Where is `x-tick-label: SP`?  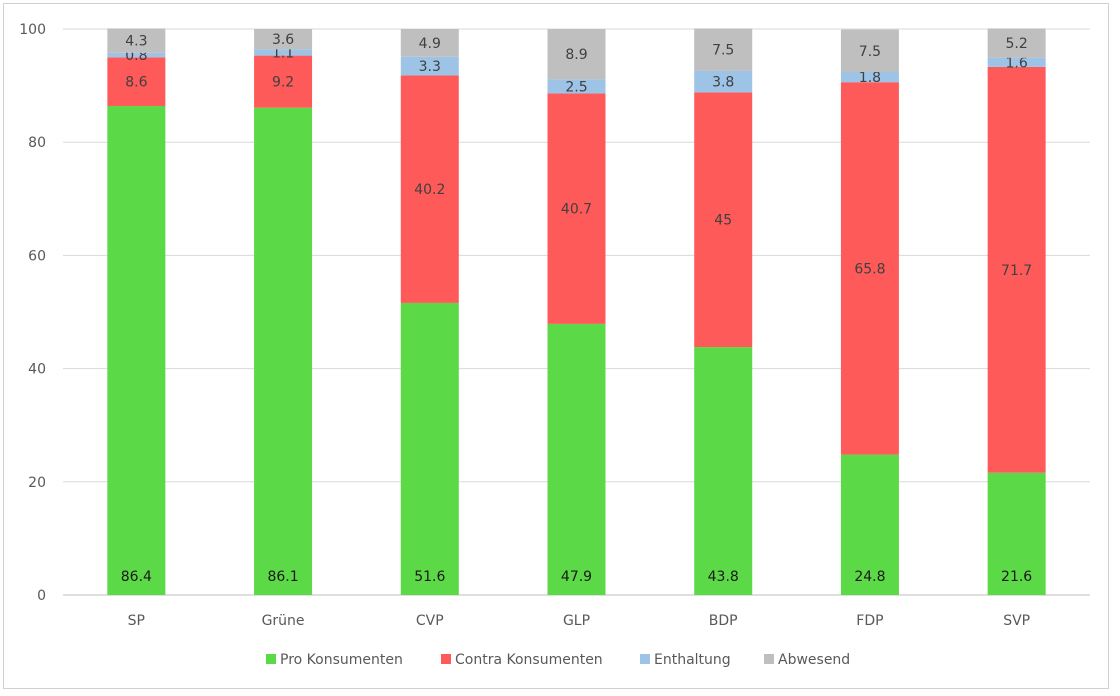 x-tick-label: SP is located at coordinates (136, 621).